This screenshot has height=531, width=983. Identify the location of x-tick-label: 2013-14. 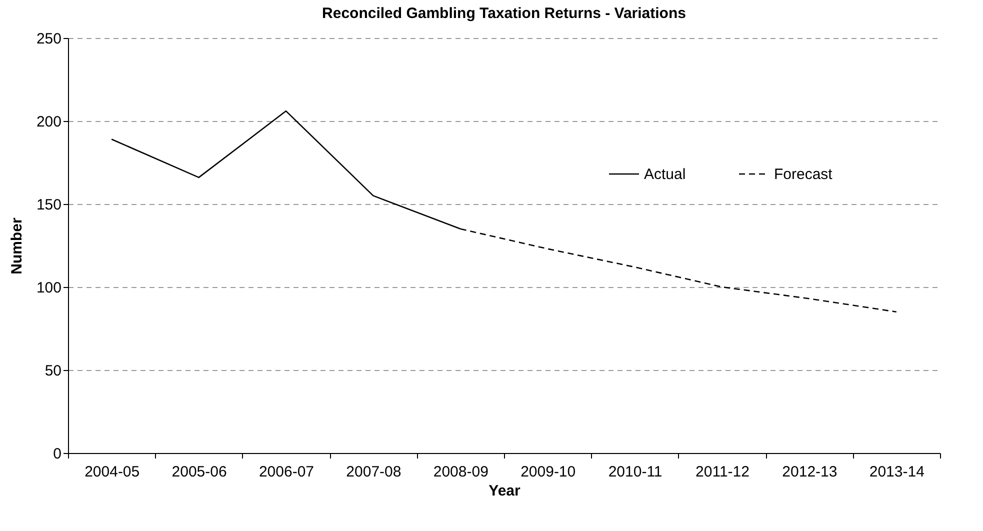
(896, 472).